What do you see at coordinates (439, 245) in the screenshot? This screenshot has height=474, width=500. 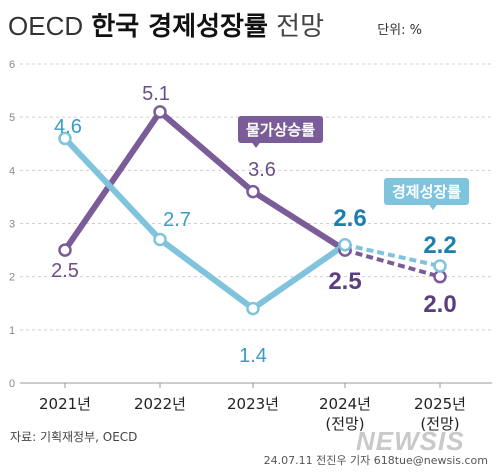 I see `data-label: 2.2` at bounding box center [439, 245].